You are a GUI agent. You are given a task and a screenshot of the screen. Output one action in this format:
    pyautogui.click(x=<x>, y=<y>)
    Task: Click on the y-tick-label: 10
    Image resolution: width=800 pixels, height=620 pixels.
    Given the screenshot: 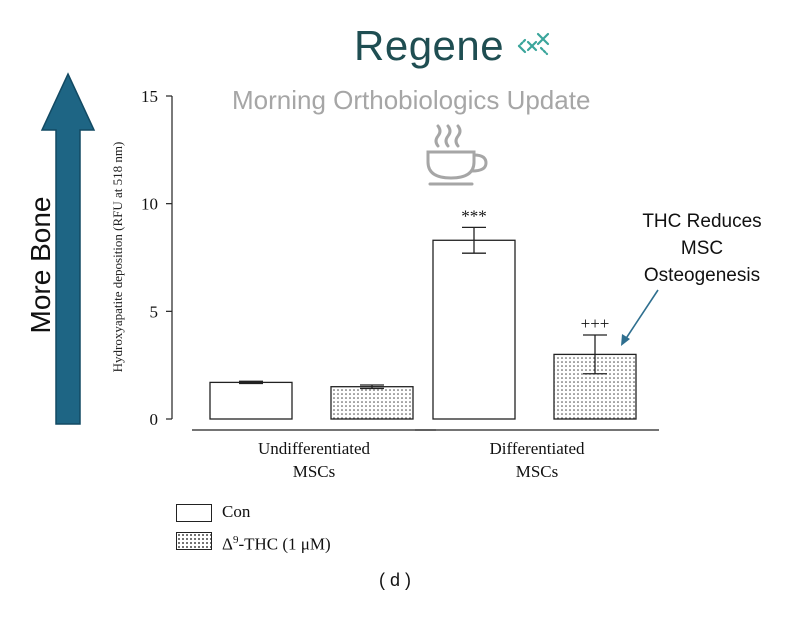 What is the action you would take?
    pyautogui.click(x=149, y=204)
    